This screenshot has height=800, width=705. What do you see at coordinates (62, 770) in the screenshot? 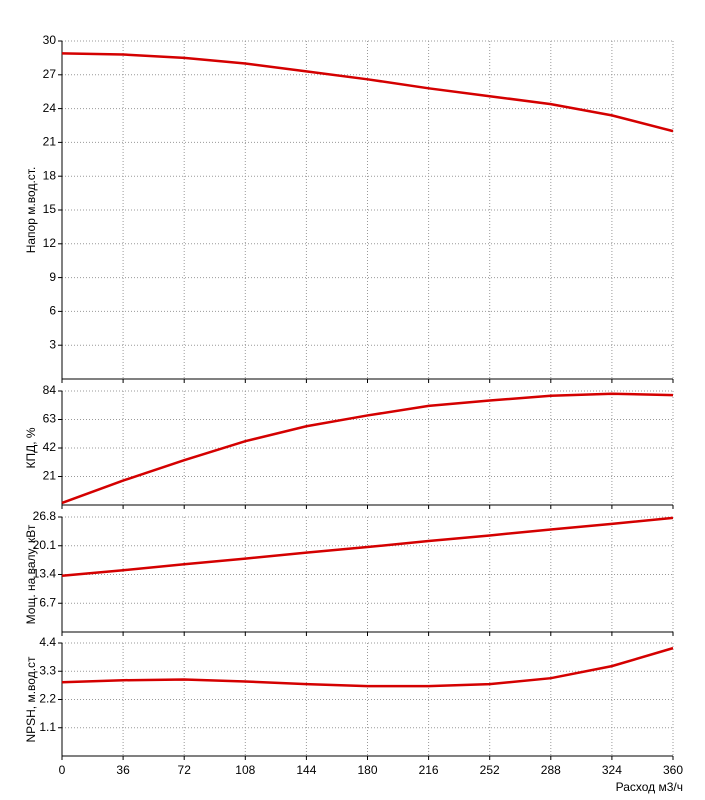
I see `x-tick-label: 0` at bounding box center [62, 770].